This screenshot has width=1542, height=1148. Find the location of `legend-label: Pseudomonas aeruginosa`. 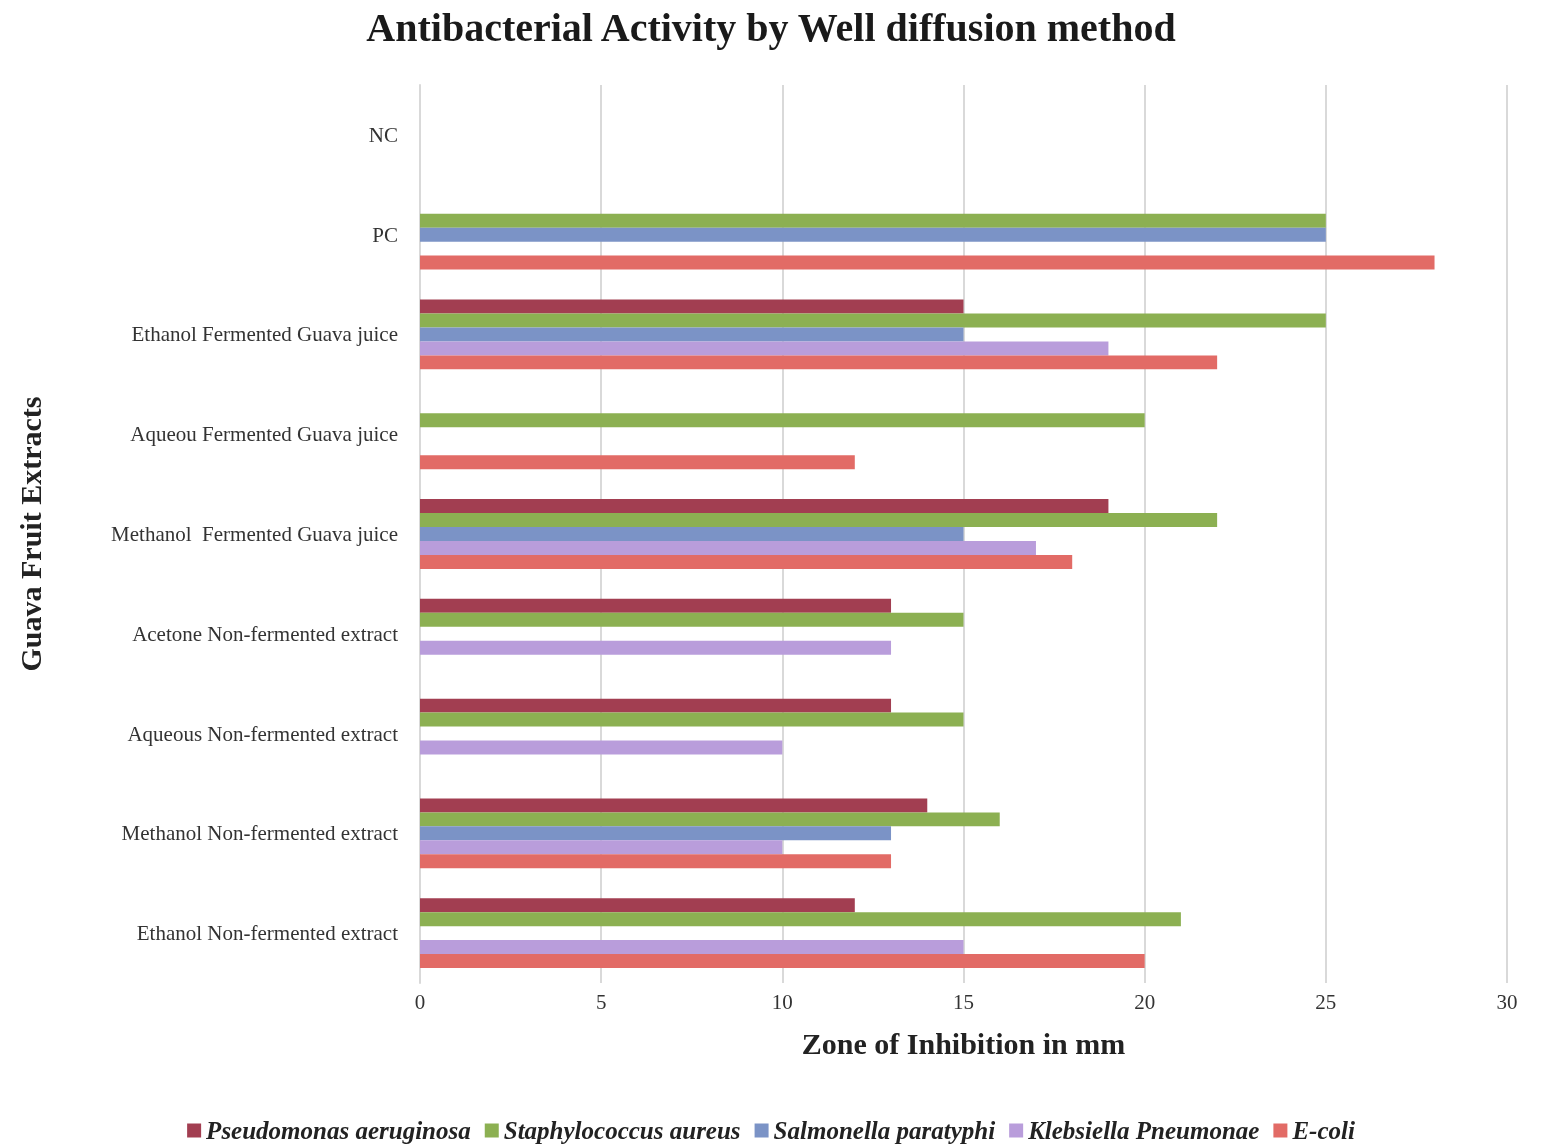

legend-label: Pseudomonas aeruginosa is located at coordinates (338, 1130).